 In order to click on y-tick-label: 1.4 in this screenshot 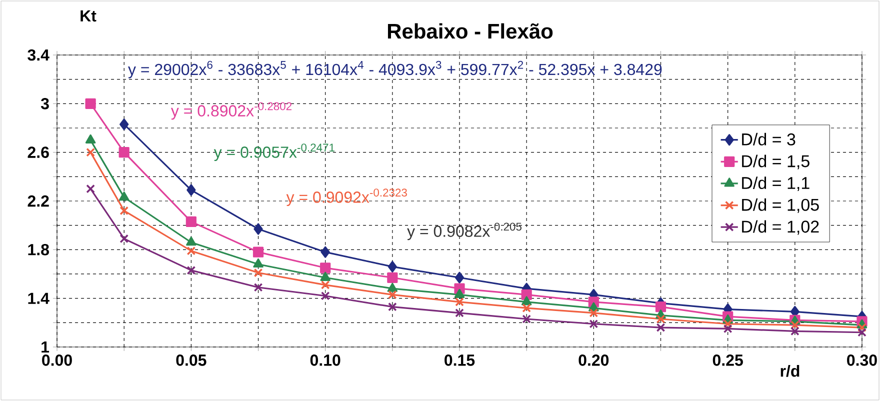, I will do `click(39, 298)`.